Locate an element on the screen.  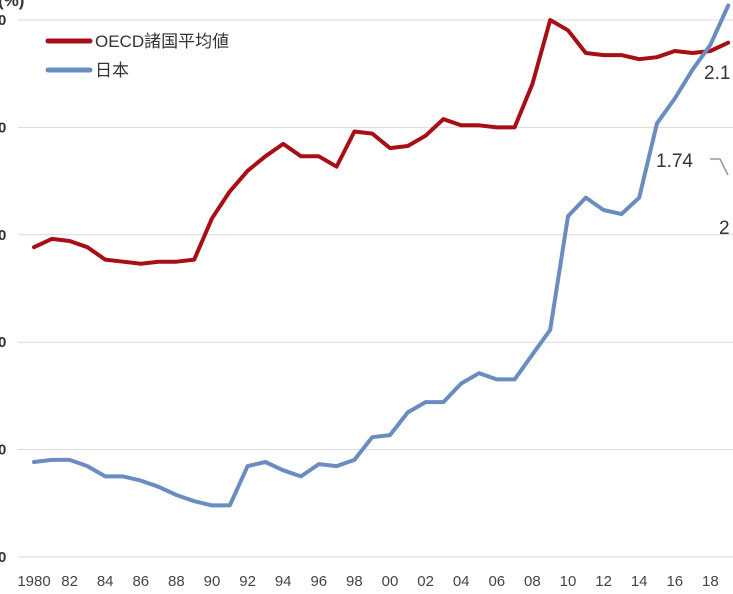
x-tick-label: 90 is located at coordinates (212, 581).